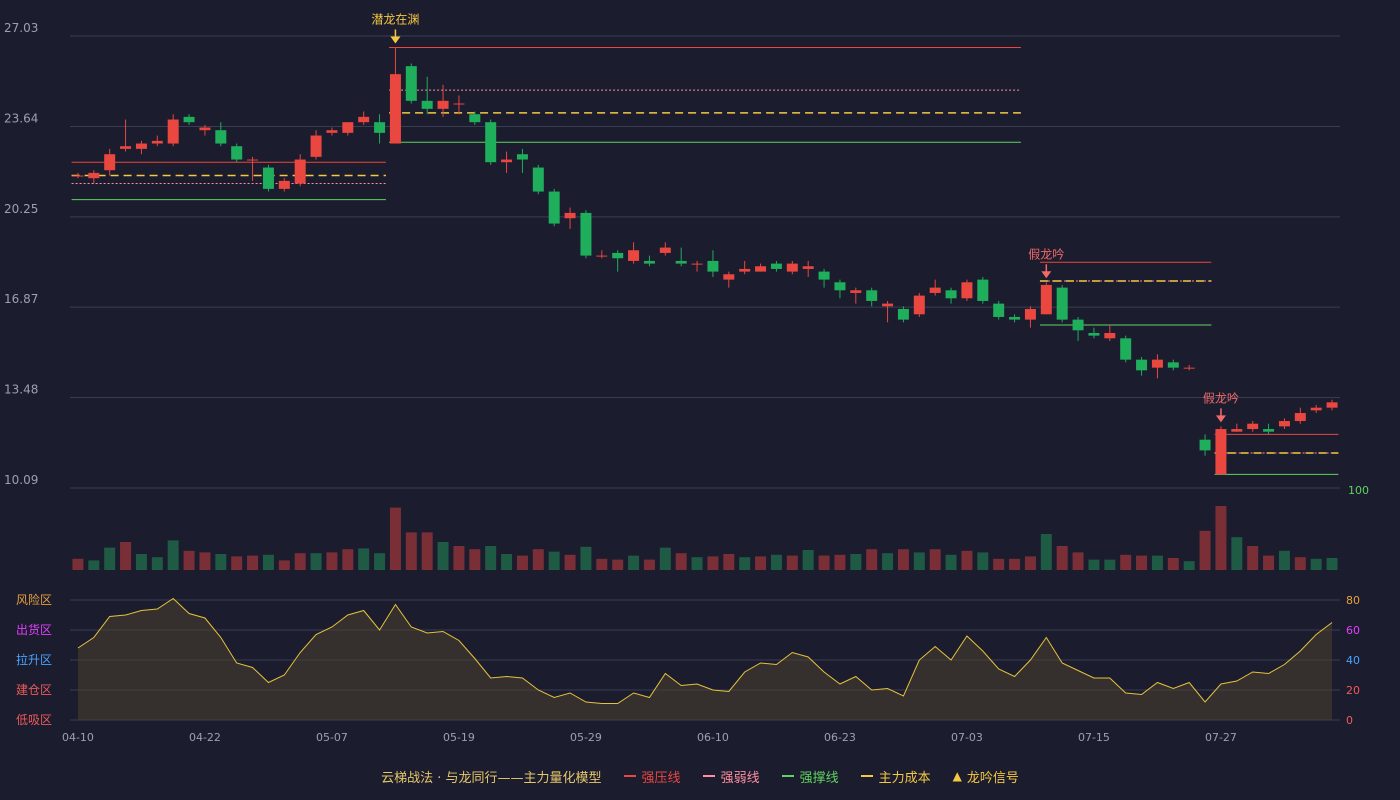  I want to click on indicator-tick-label: 20, so click(1353, 690).